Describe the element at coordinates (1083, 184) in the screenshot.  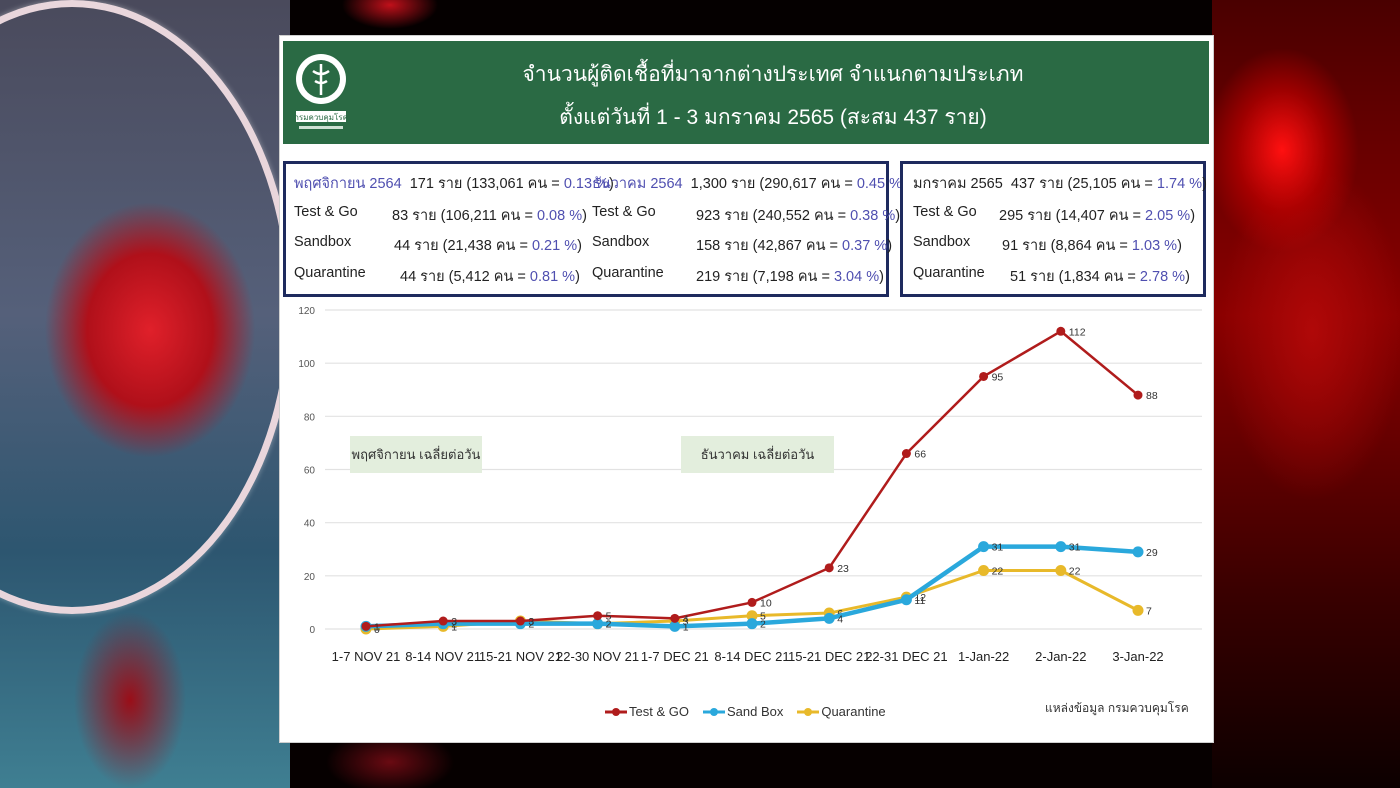
I see `jan-total: 437 ราย (25,105 คน =` at that location.